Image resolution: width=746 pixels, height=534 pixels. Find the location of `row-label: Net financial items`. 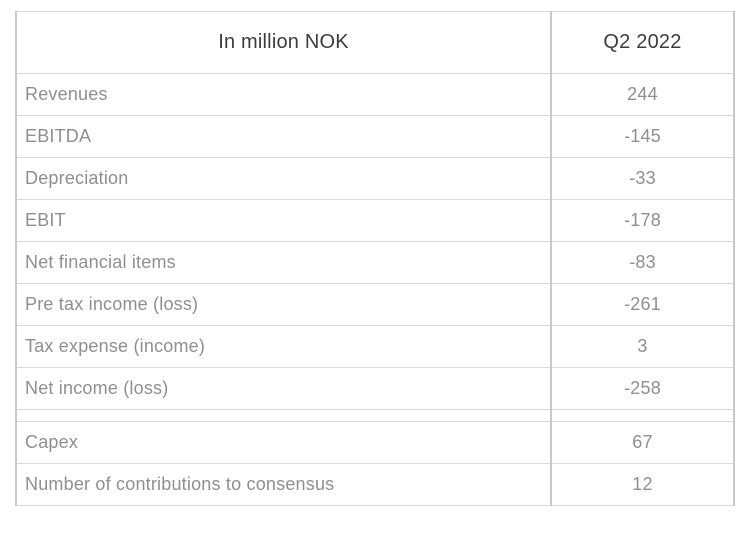

row-label: Net financial items is located at coordinates (283, 262).